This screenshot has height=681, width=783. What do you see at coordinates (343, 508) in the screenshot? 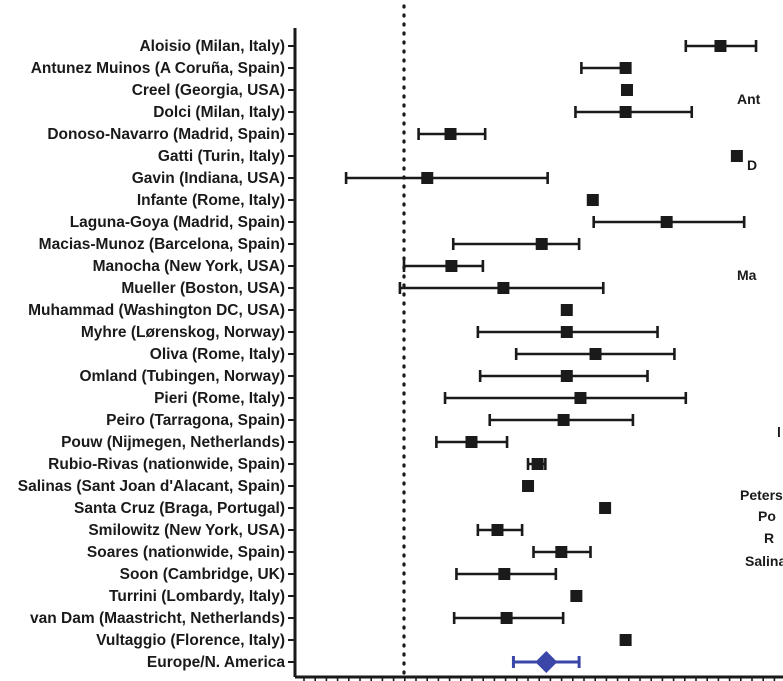
I see `study-row: Santa Cruz (Braga, Portugal)` at bounding box center [343, 508].